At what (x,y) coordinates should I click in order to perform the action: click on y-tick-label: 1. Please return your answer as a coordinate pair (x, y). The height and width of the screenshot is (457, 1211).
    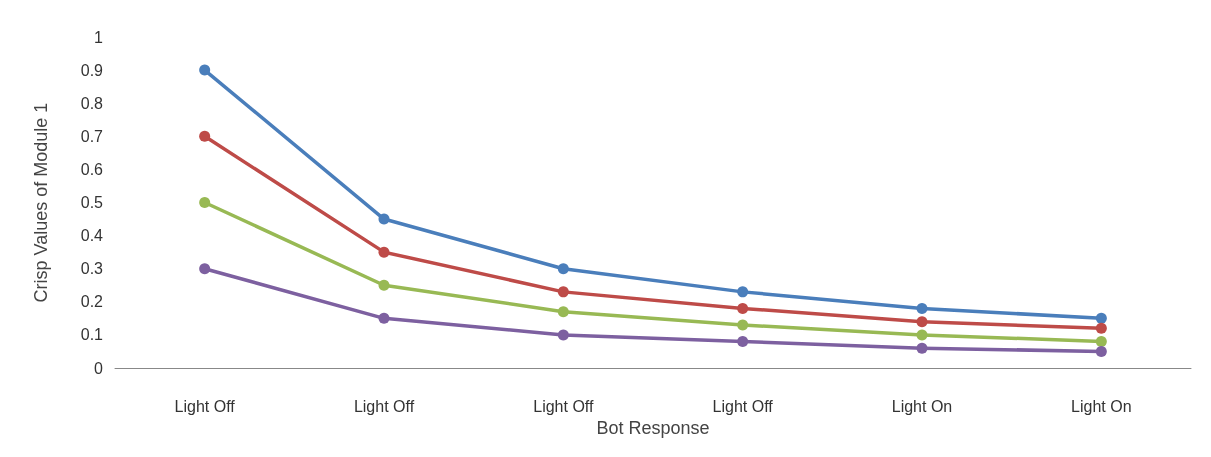
    Looking at the image, I should click on (99, 37).